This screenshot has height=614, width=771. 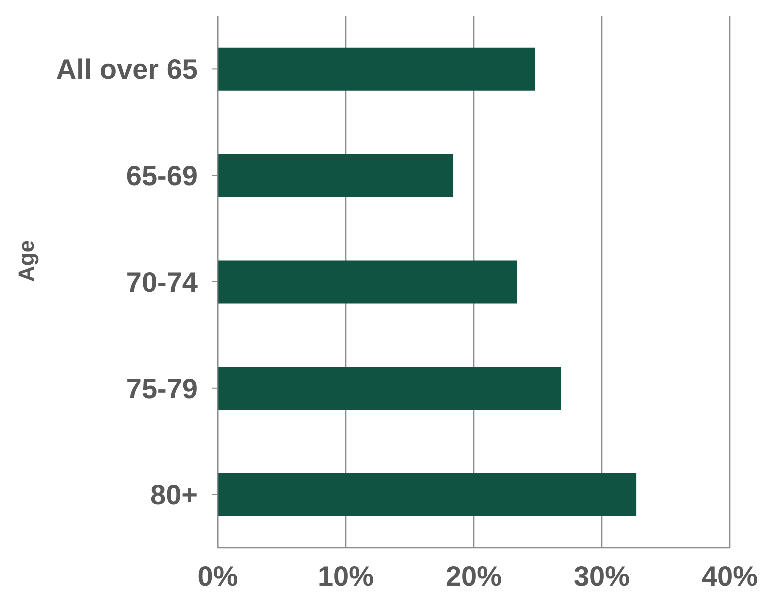 I want to click on y-tick-label: 75-79, so click(x=162, y=388).